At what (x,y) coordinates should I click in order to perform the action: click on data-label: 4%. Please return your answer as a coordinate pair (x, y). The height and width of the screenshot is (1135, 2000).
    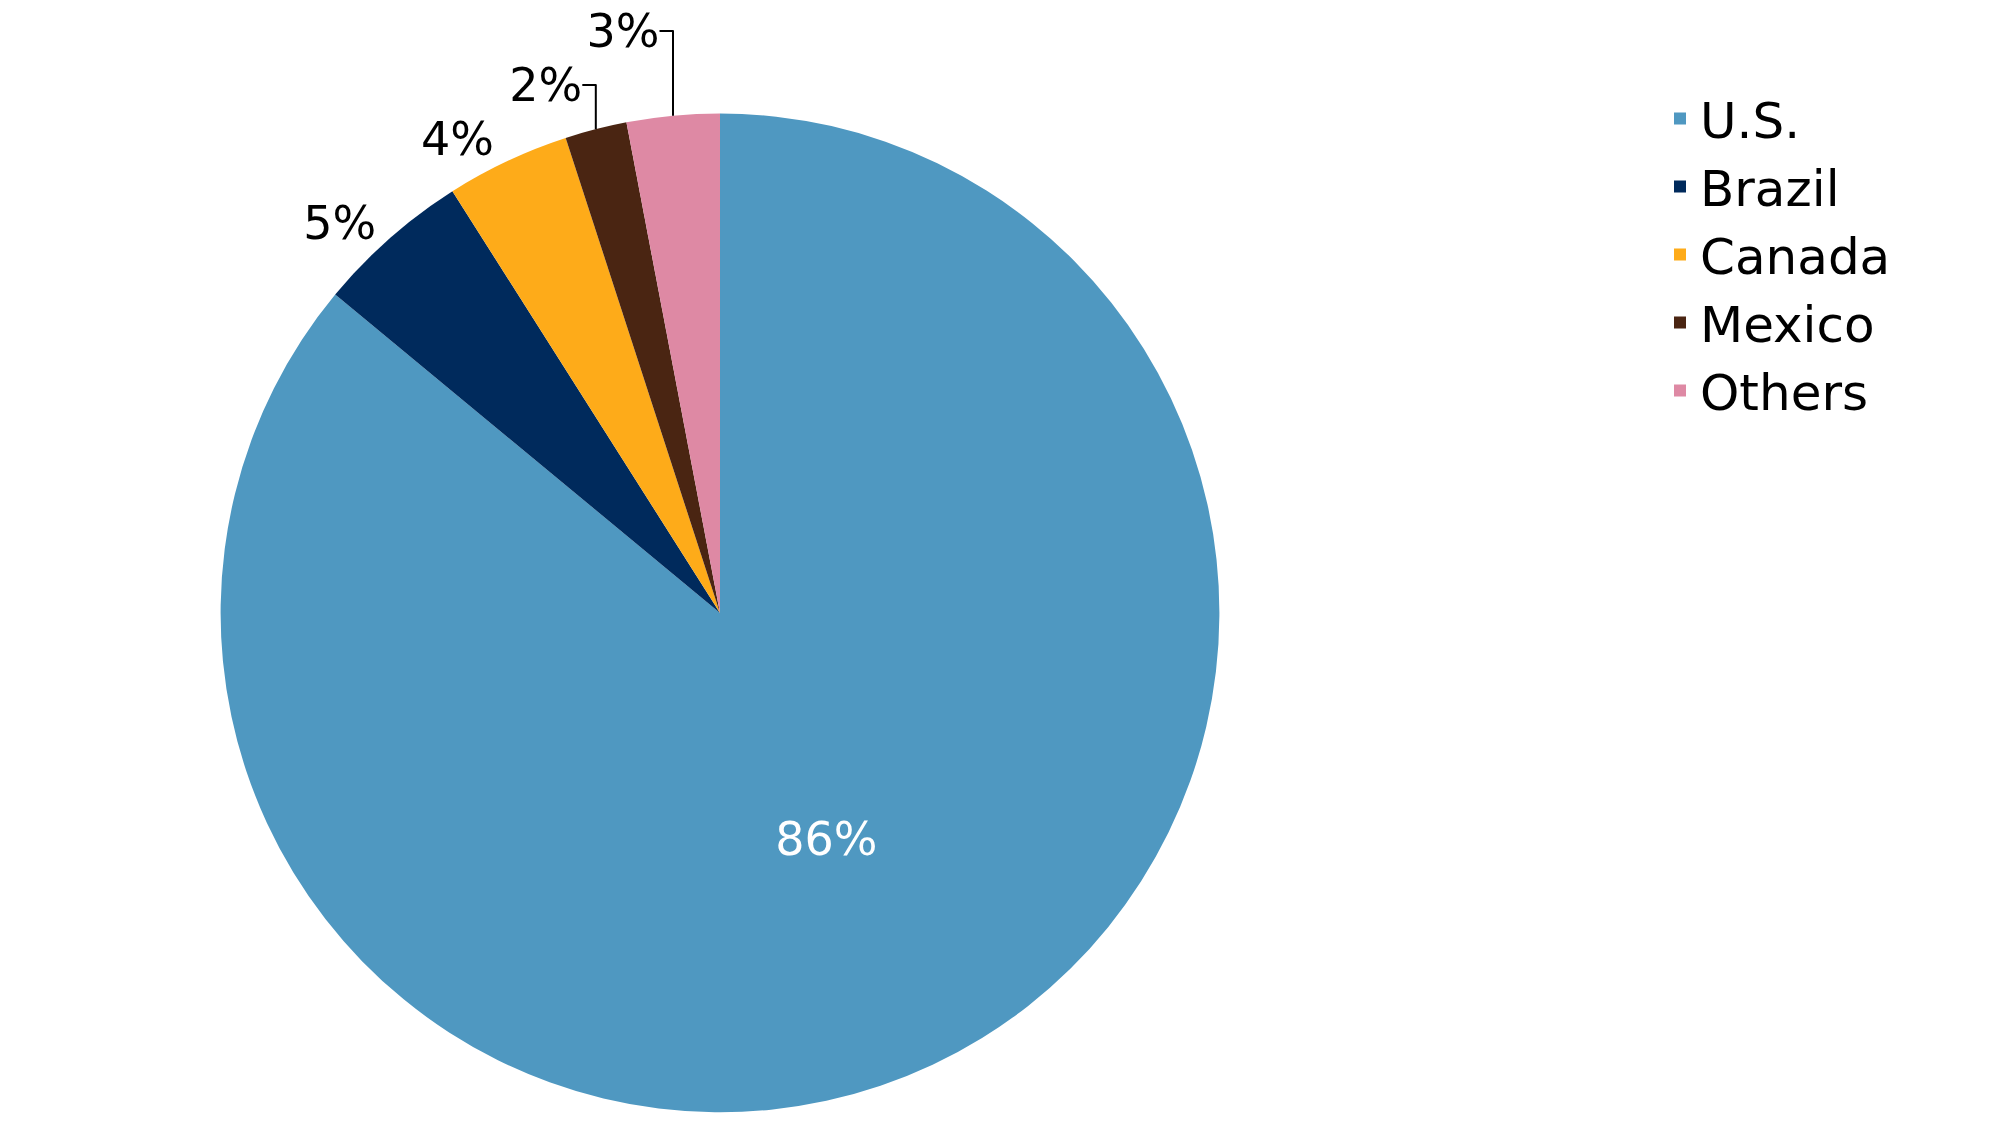
    Looking at the image, I should click on (457, 138).